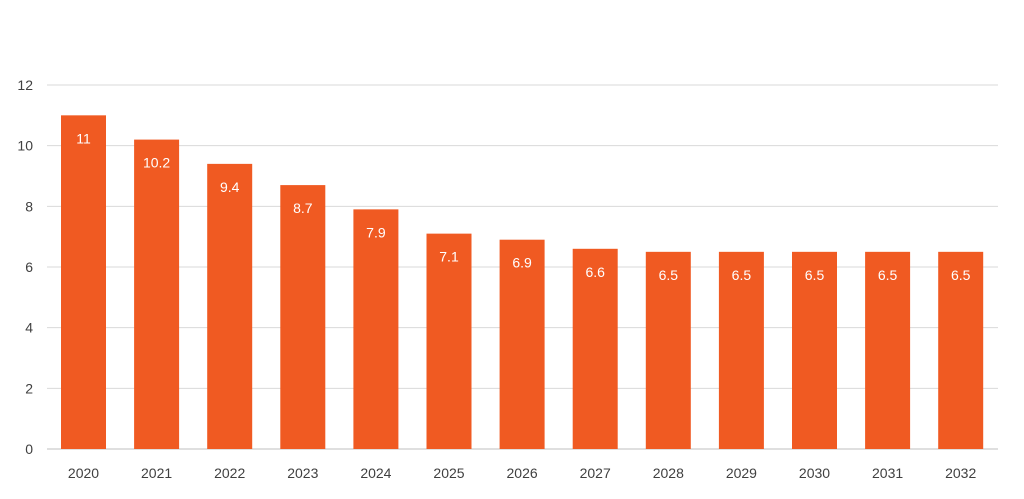 This screenshot has width=1024, height=499. I want to click on x-tick-label: 2029, so click(741, 473).